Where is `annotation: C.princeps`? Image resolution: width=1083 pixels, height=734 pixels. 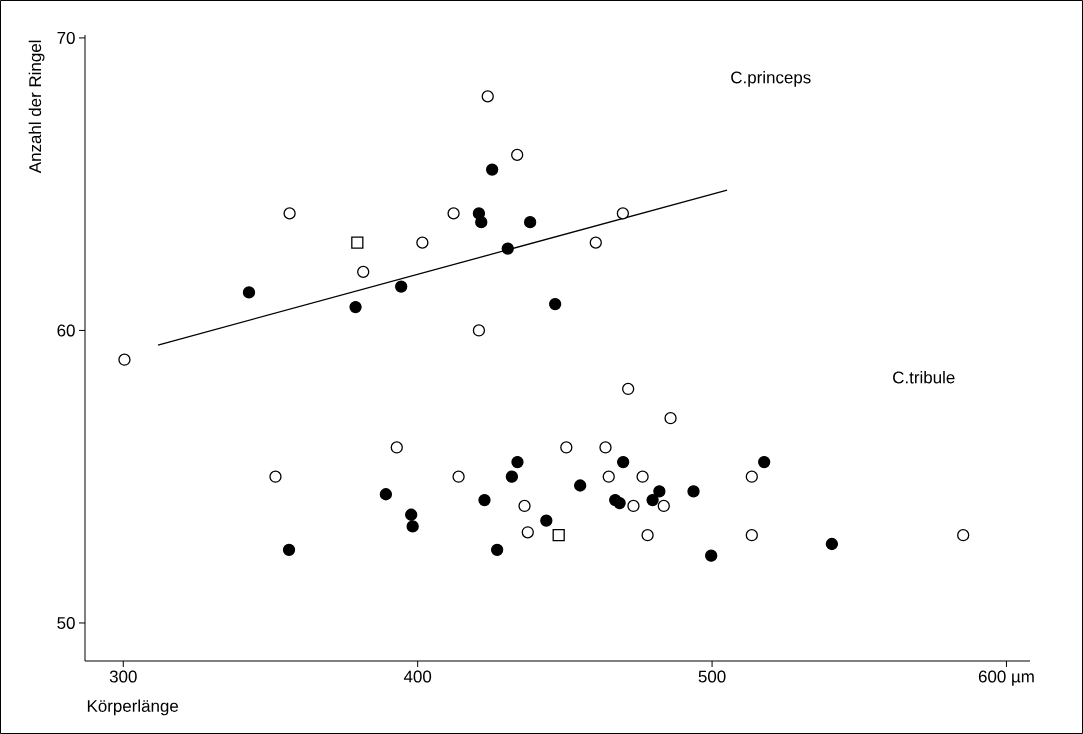 annotation: C.princeps is located at coordinates (771, 78).